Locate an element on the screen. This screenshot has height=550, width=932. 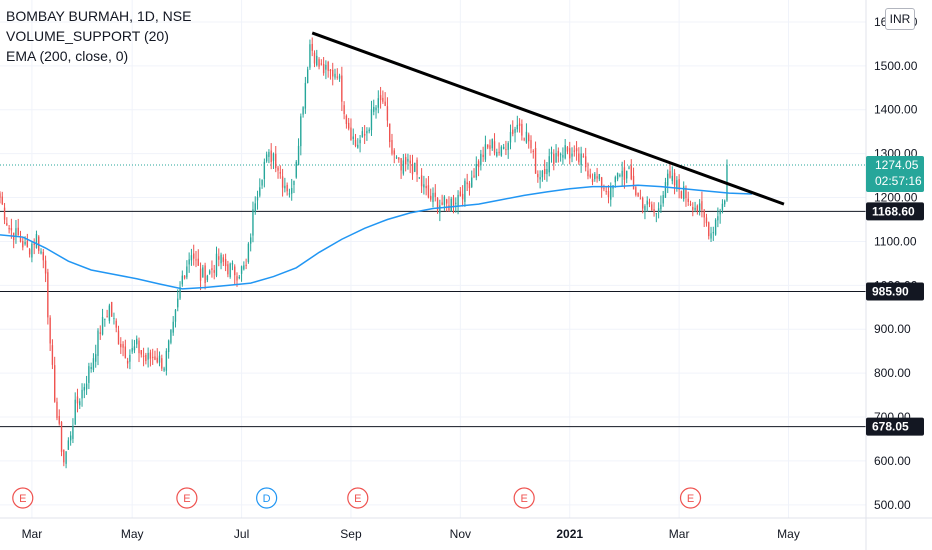
time-tick-label: Mar is located at coordinates (679, 534).